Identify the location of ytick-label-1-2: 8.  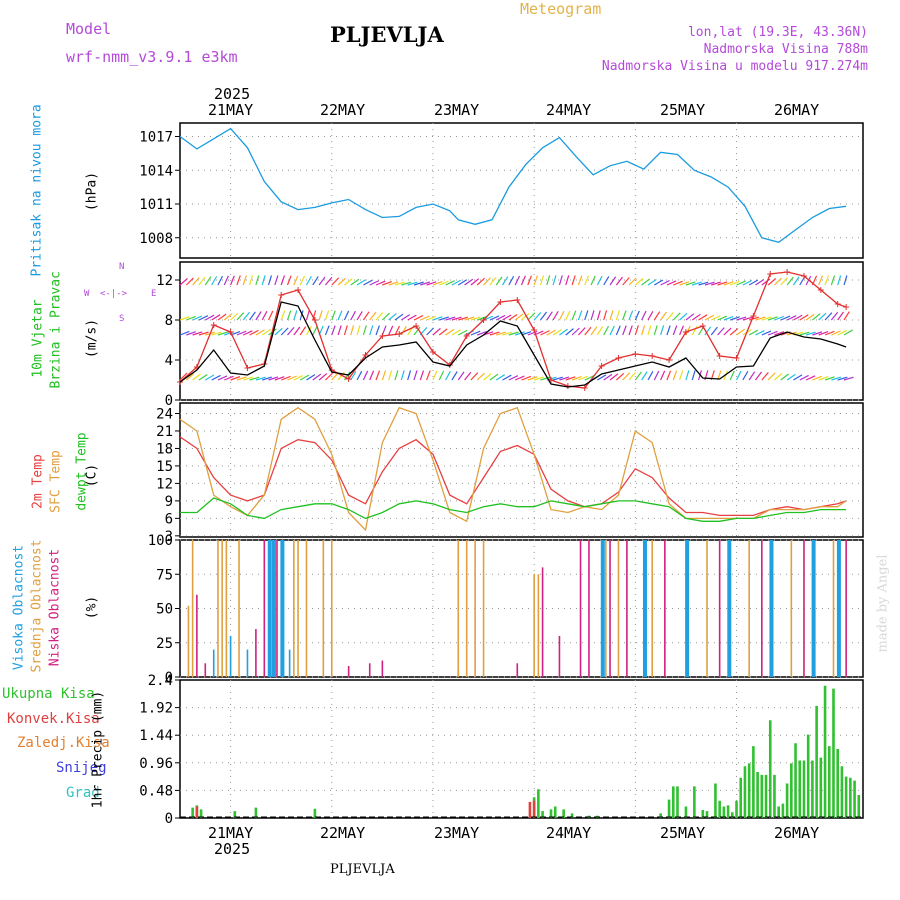
(169, 321).